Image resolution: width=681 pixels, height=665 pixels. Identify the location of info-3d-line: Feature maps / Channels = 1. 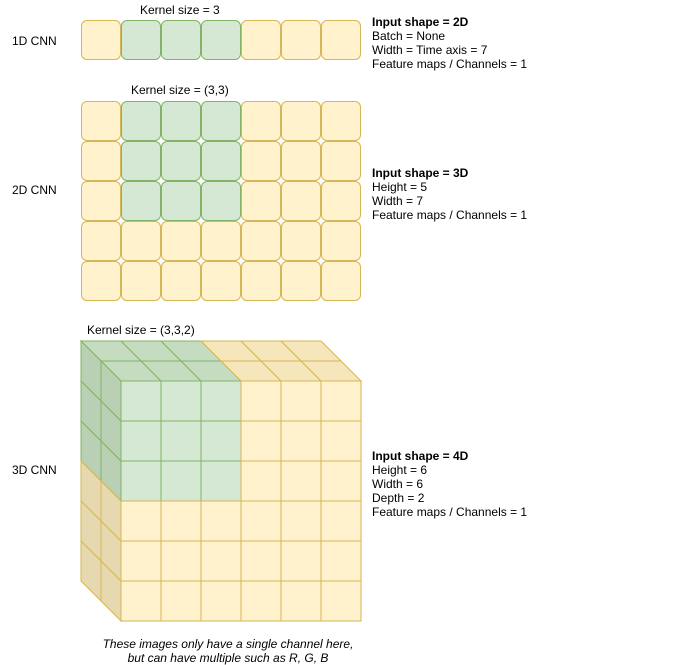
(450, 512).